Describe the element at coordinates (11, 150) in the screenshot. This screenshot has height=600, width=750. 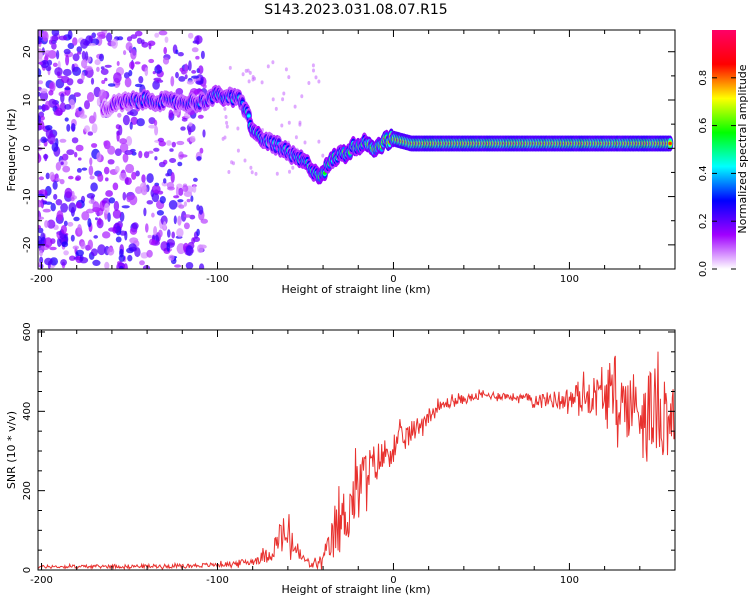
I see `spectrogram-ylabel: Frequency (Hz)` at that location.